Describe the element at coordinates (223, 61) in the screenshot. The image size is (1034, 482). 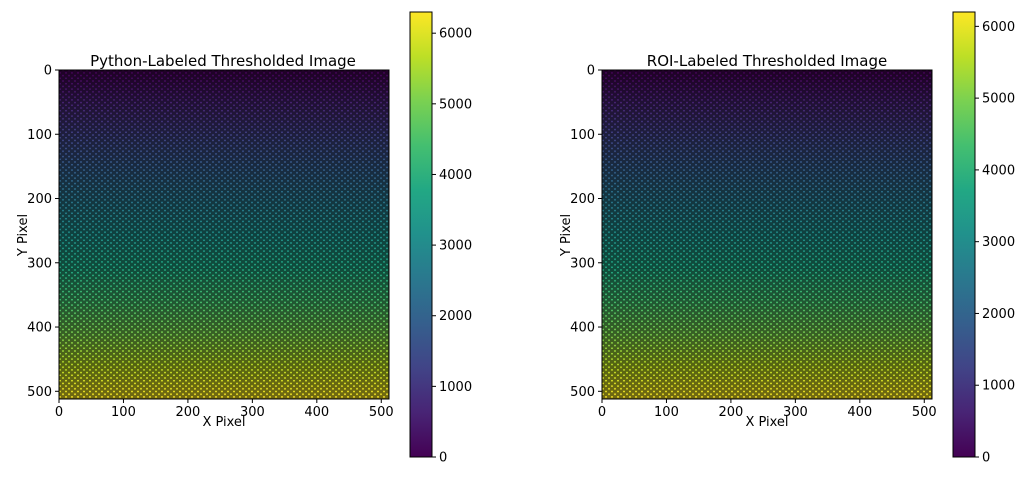
I see `chart-title: Python-Labeled Thresholded Image` at that location.